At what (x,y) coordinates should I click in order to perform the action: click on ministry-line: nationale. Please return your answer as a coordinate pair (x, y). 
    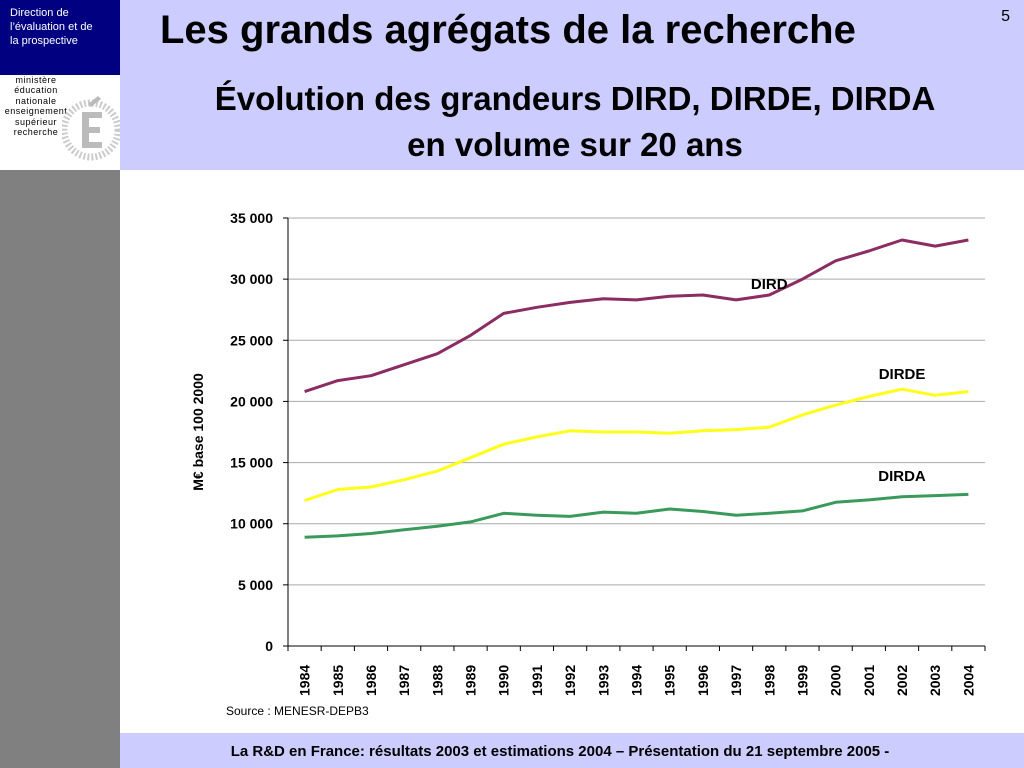
    Looking at the image, I should click on (36, 100).